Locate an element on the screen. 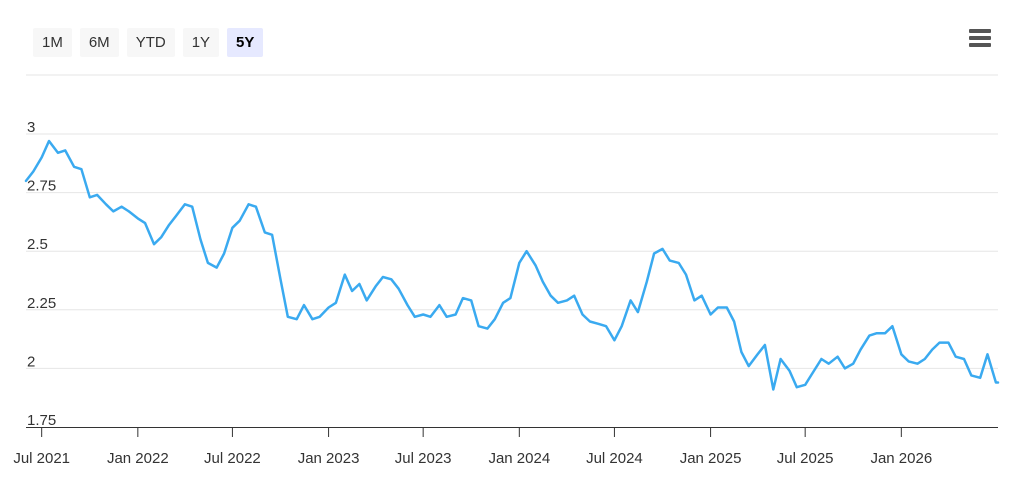 The height and width of the screenshot is (492, 1019). x-tick-label: Jan 2024 is located at coordinates (519, 458).